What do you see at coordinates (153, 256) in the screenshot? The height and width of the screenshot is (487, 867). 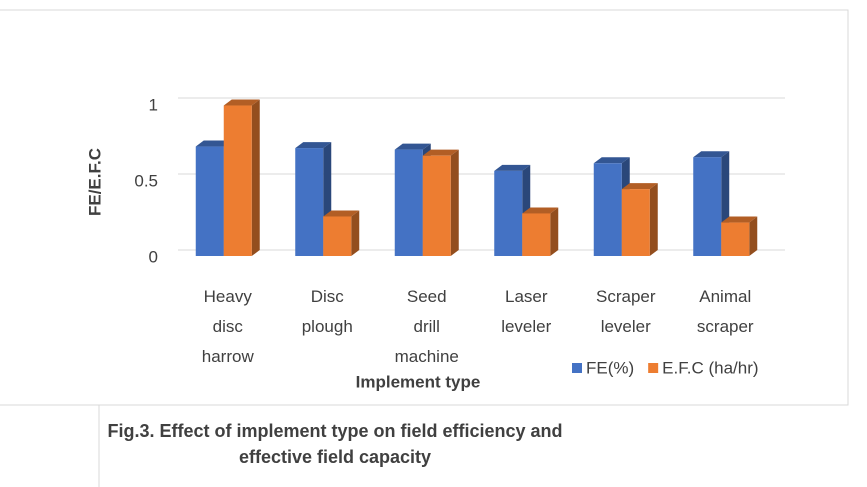 I see `y-tick-label: 0` at bounding box center [153, 256].